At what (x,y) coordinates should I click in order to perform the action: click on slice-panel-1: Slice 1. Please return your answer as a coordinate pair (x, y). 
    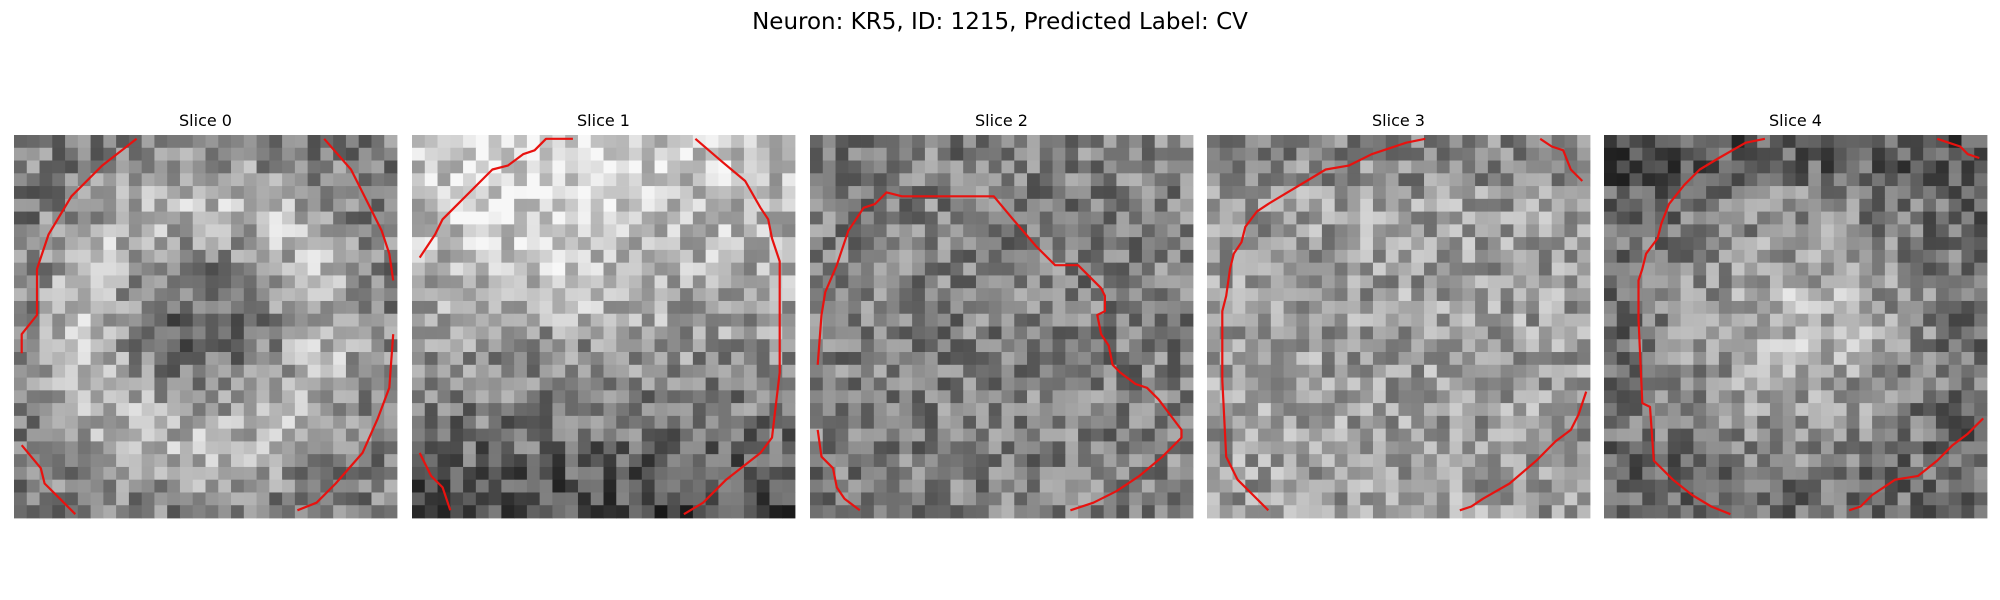
    Looking at the image, I should click on (604, 315).